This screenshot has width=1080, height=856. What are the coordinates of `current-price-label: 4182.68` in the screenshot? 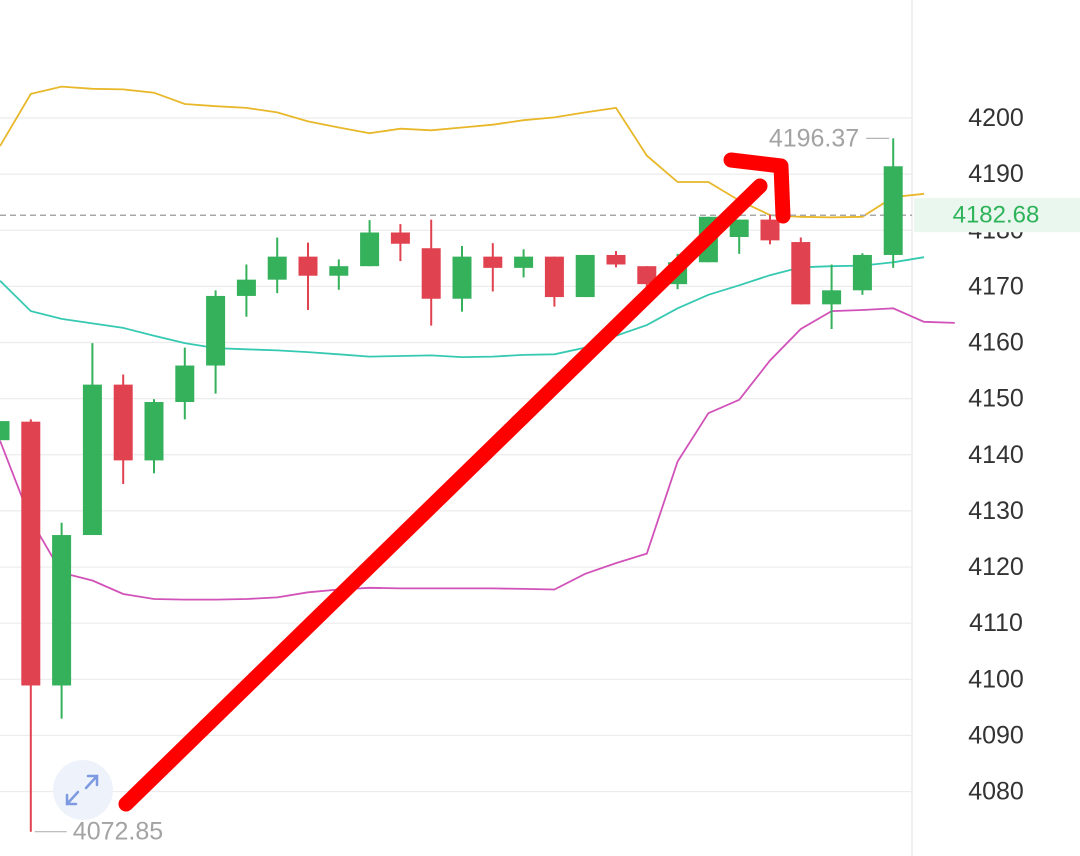 It's located at (996, 215).